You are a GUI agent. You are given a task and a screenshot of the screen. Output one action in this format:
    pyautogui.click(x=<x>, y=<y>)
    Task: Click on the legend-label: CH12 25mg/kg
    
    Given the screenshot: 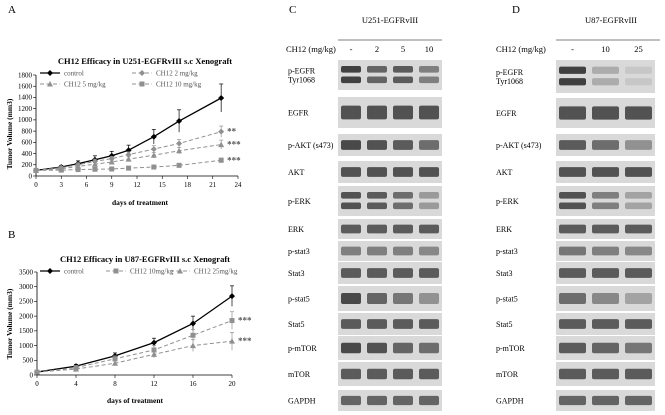 What is the action you would take?
    pyautogui.click(x=216, y=272)
    